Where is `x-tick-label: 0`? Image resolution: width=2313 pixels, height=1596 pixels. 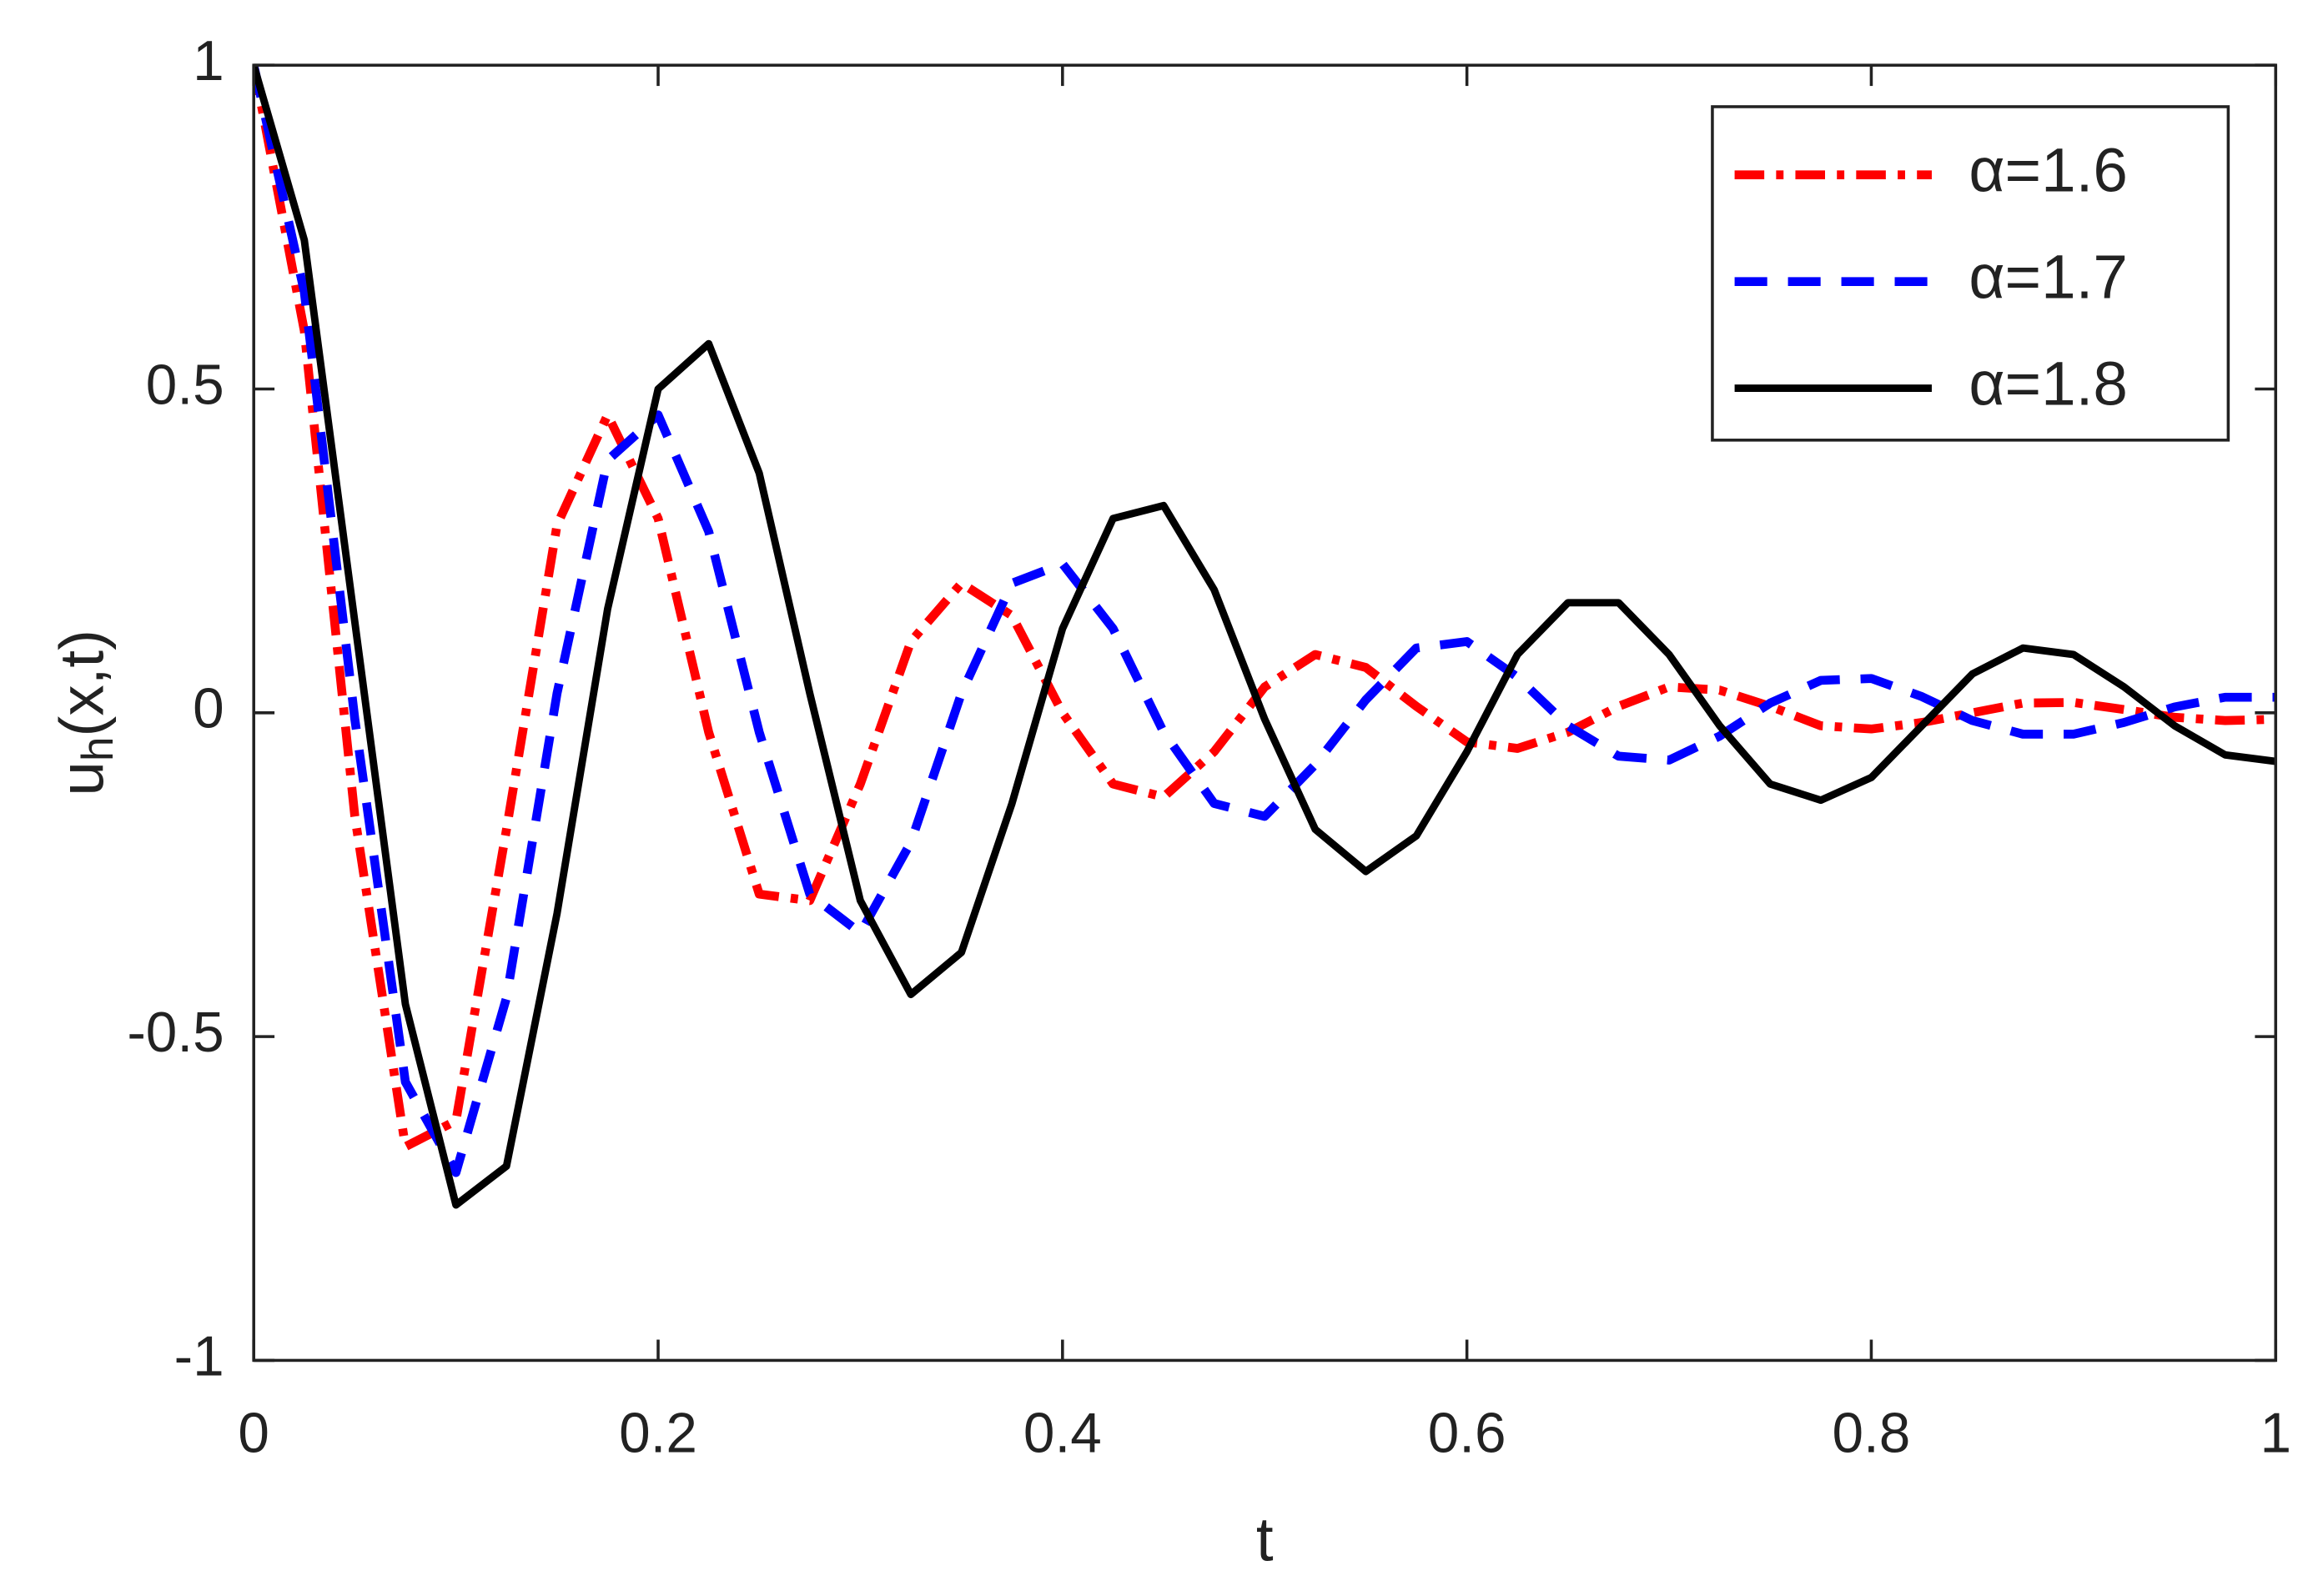 x-tick-label: 0 is located at coordinates (254, 1434).